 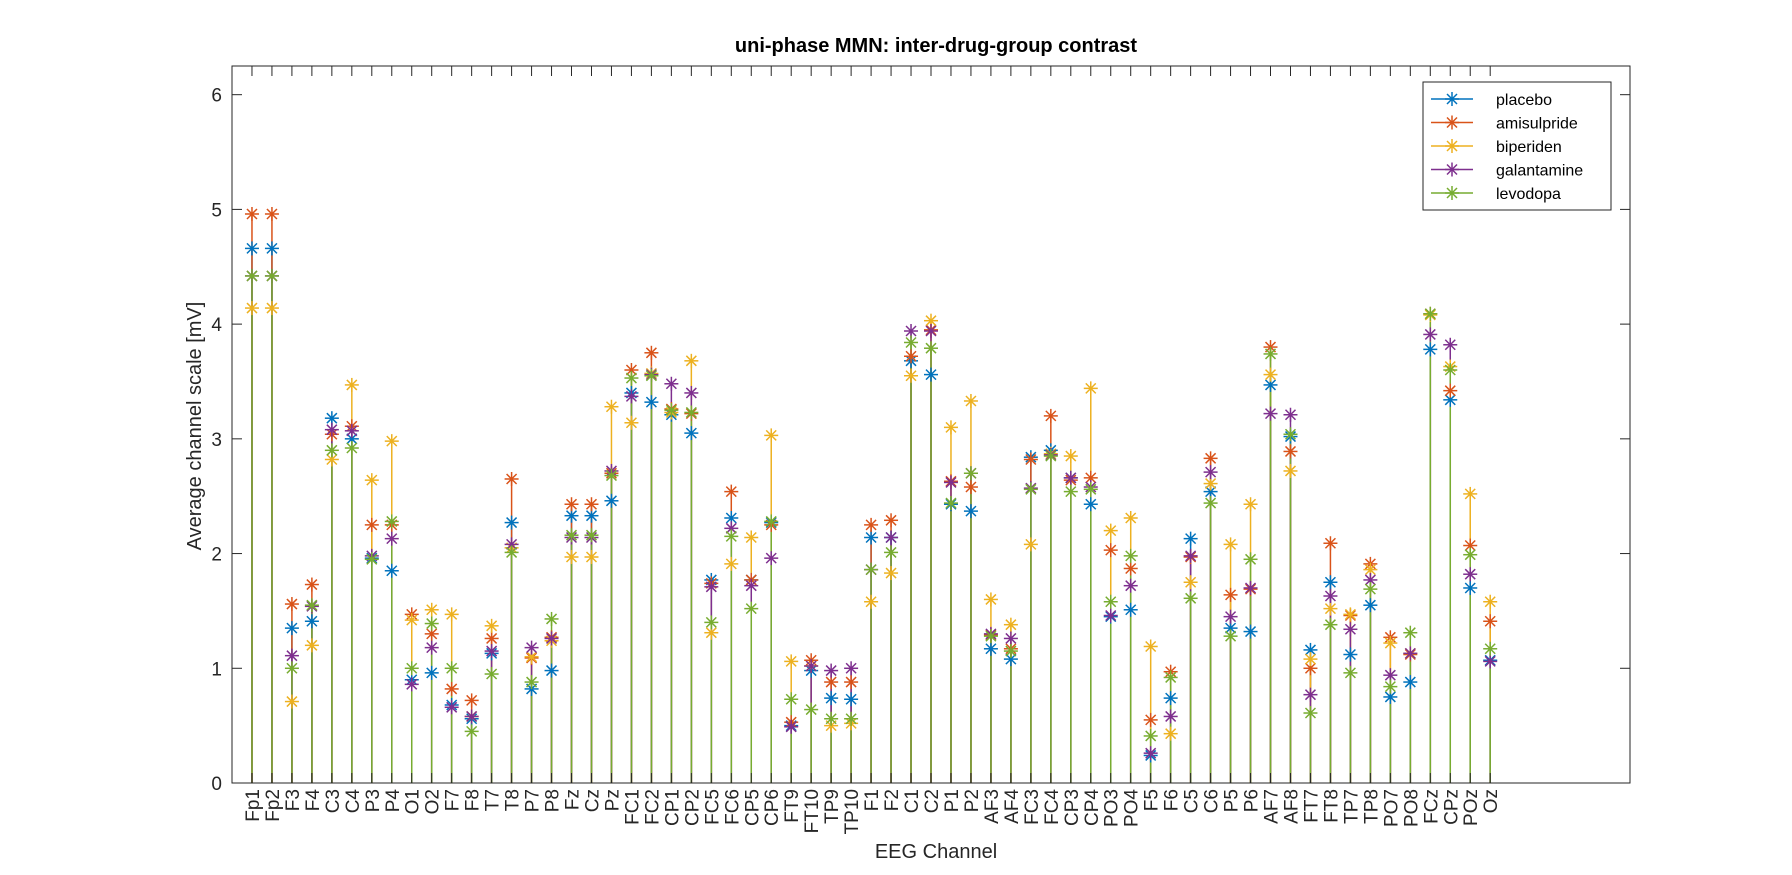 What do you see at coordinates (553, 800) in the screenshot?
I see `x-tick-label-P8: P8` at bounding box center [553, 800].